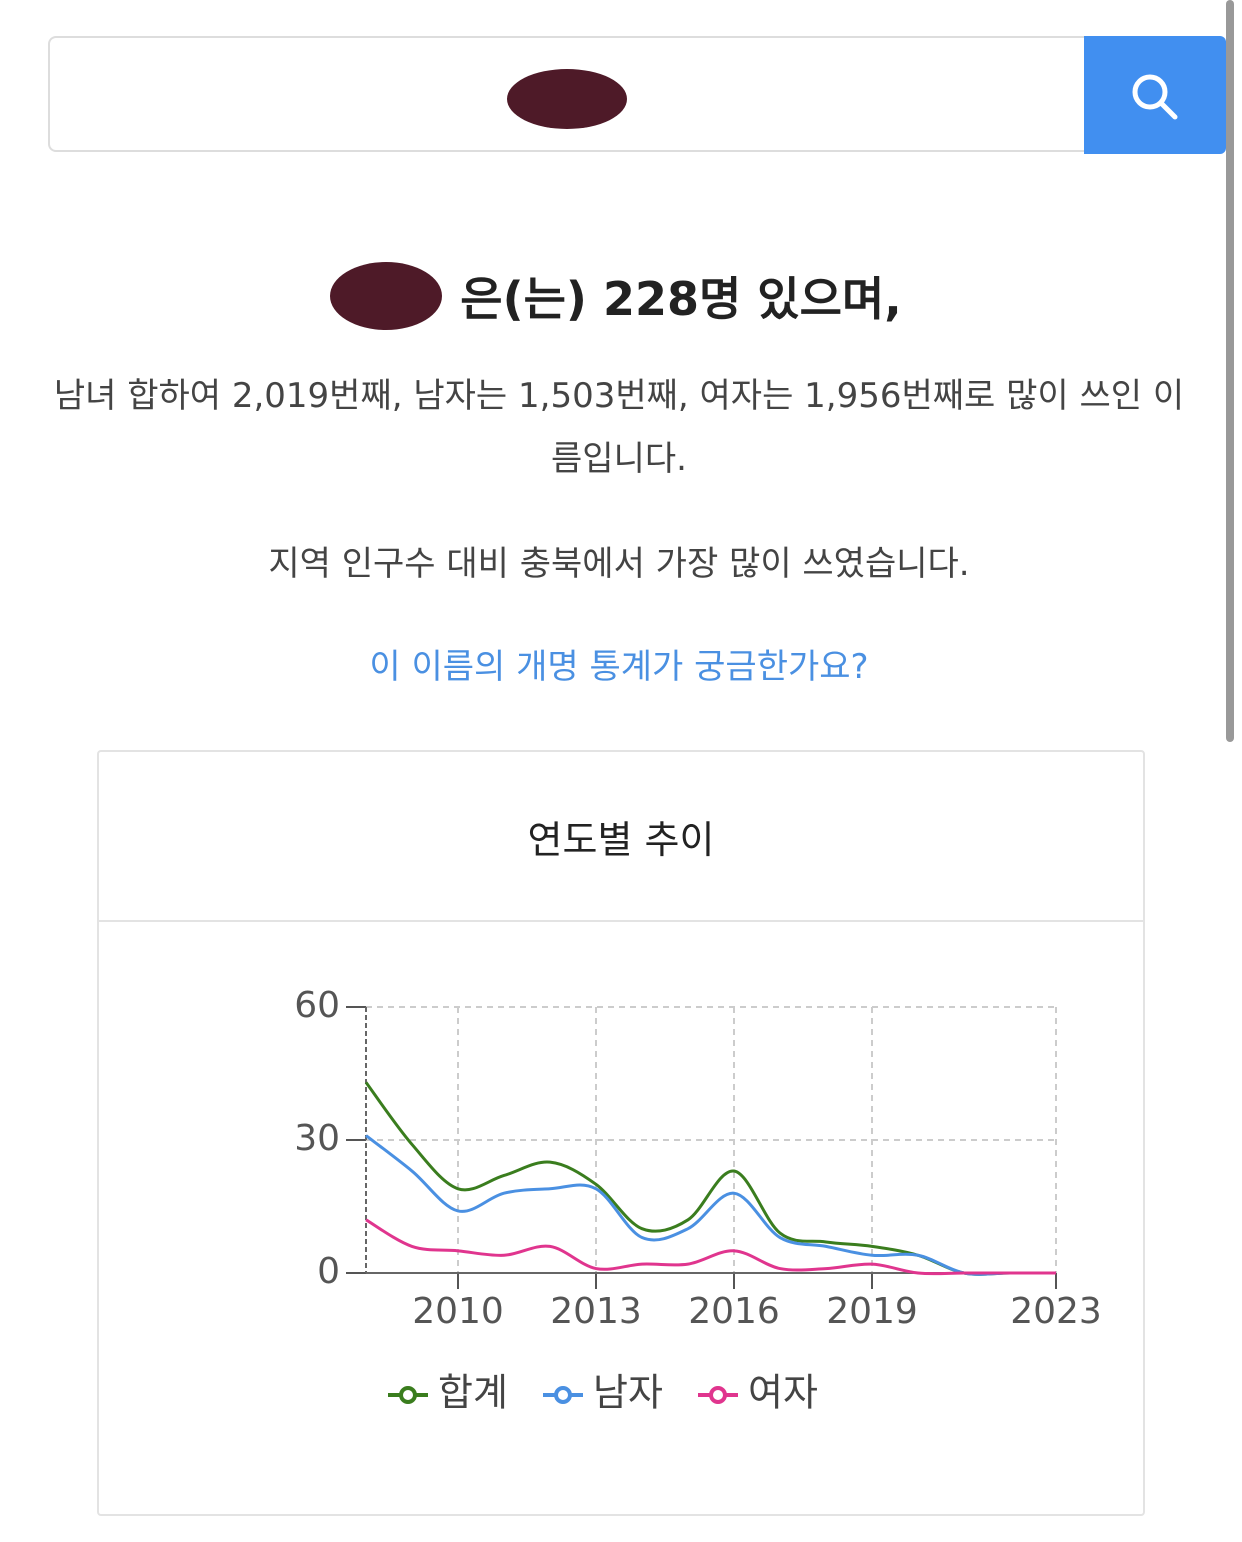 The width and height of the screenshot is (1242, 1542). I want to click on x-tick-label: 2019, so click(872, 1311).